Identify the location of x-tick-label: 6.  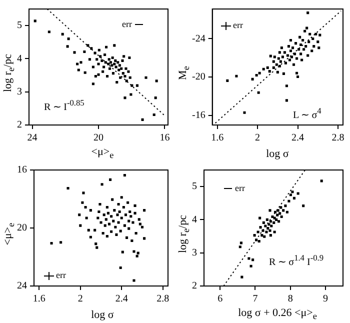
(220, 299).